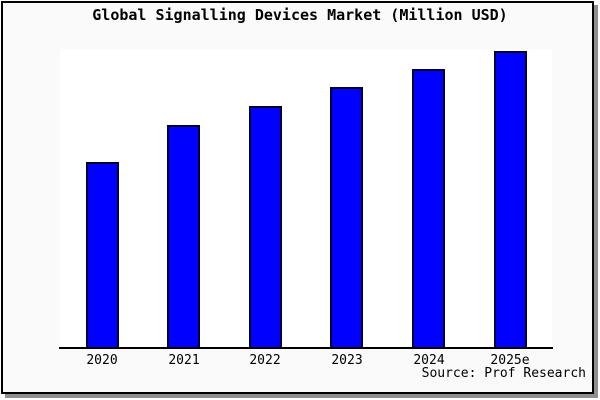 The image size is (600, 400). Describe the element at coordinates (503, 373) in the screenshot. I see `source-label: Source: Prof Research` at that location.